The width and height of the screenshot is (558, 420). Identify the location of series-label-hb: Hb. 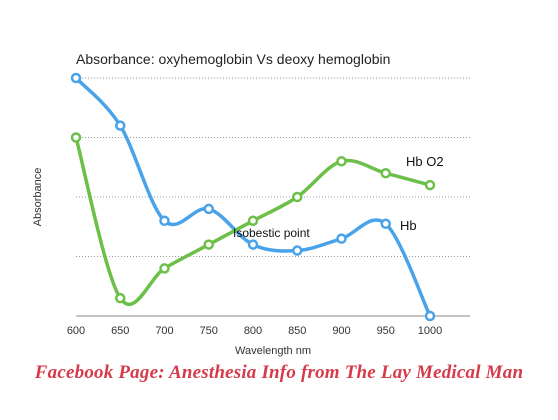
(408, 225).